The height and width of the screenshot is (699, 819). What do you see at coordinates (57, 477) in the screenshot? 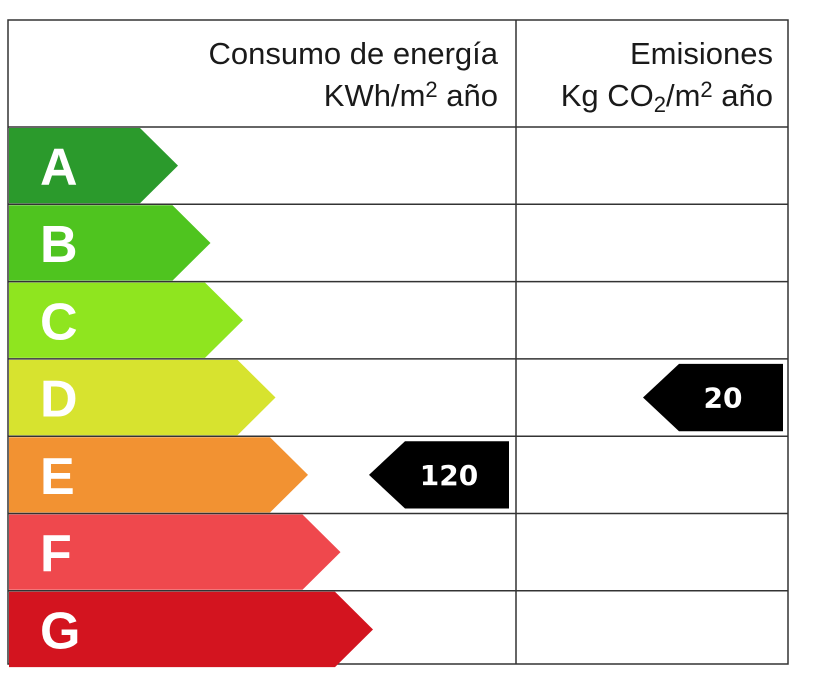
I see `grade-label: E` at bounding box center [57, 477].